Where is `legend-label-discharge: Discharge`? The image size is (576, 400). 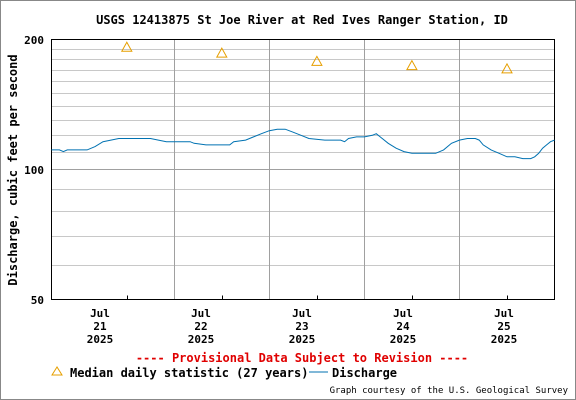
legend-label-discharge: Discharge is located at coordinates (364, 373).